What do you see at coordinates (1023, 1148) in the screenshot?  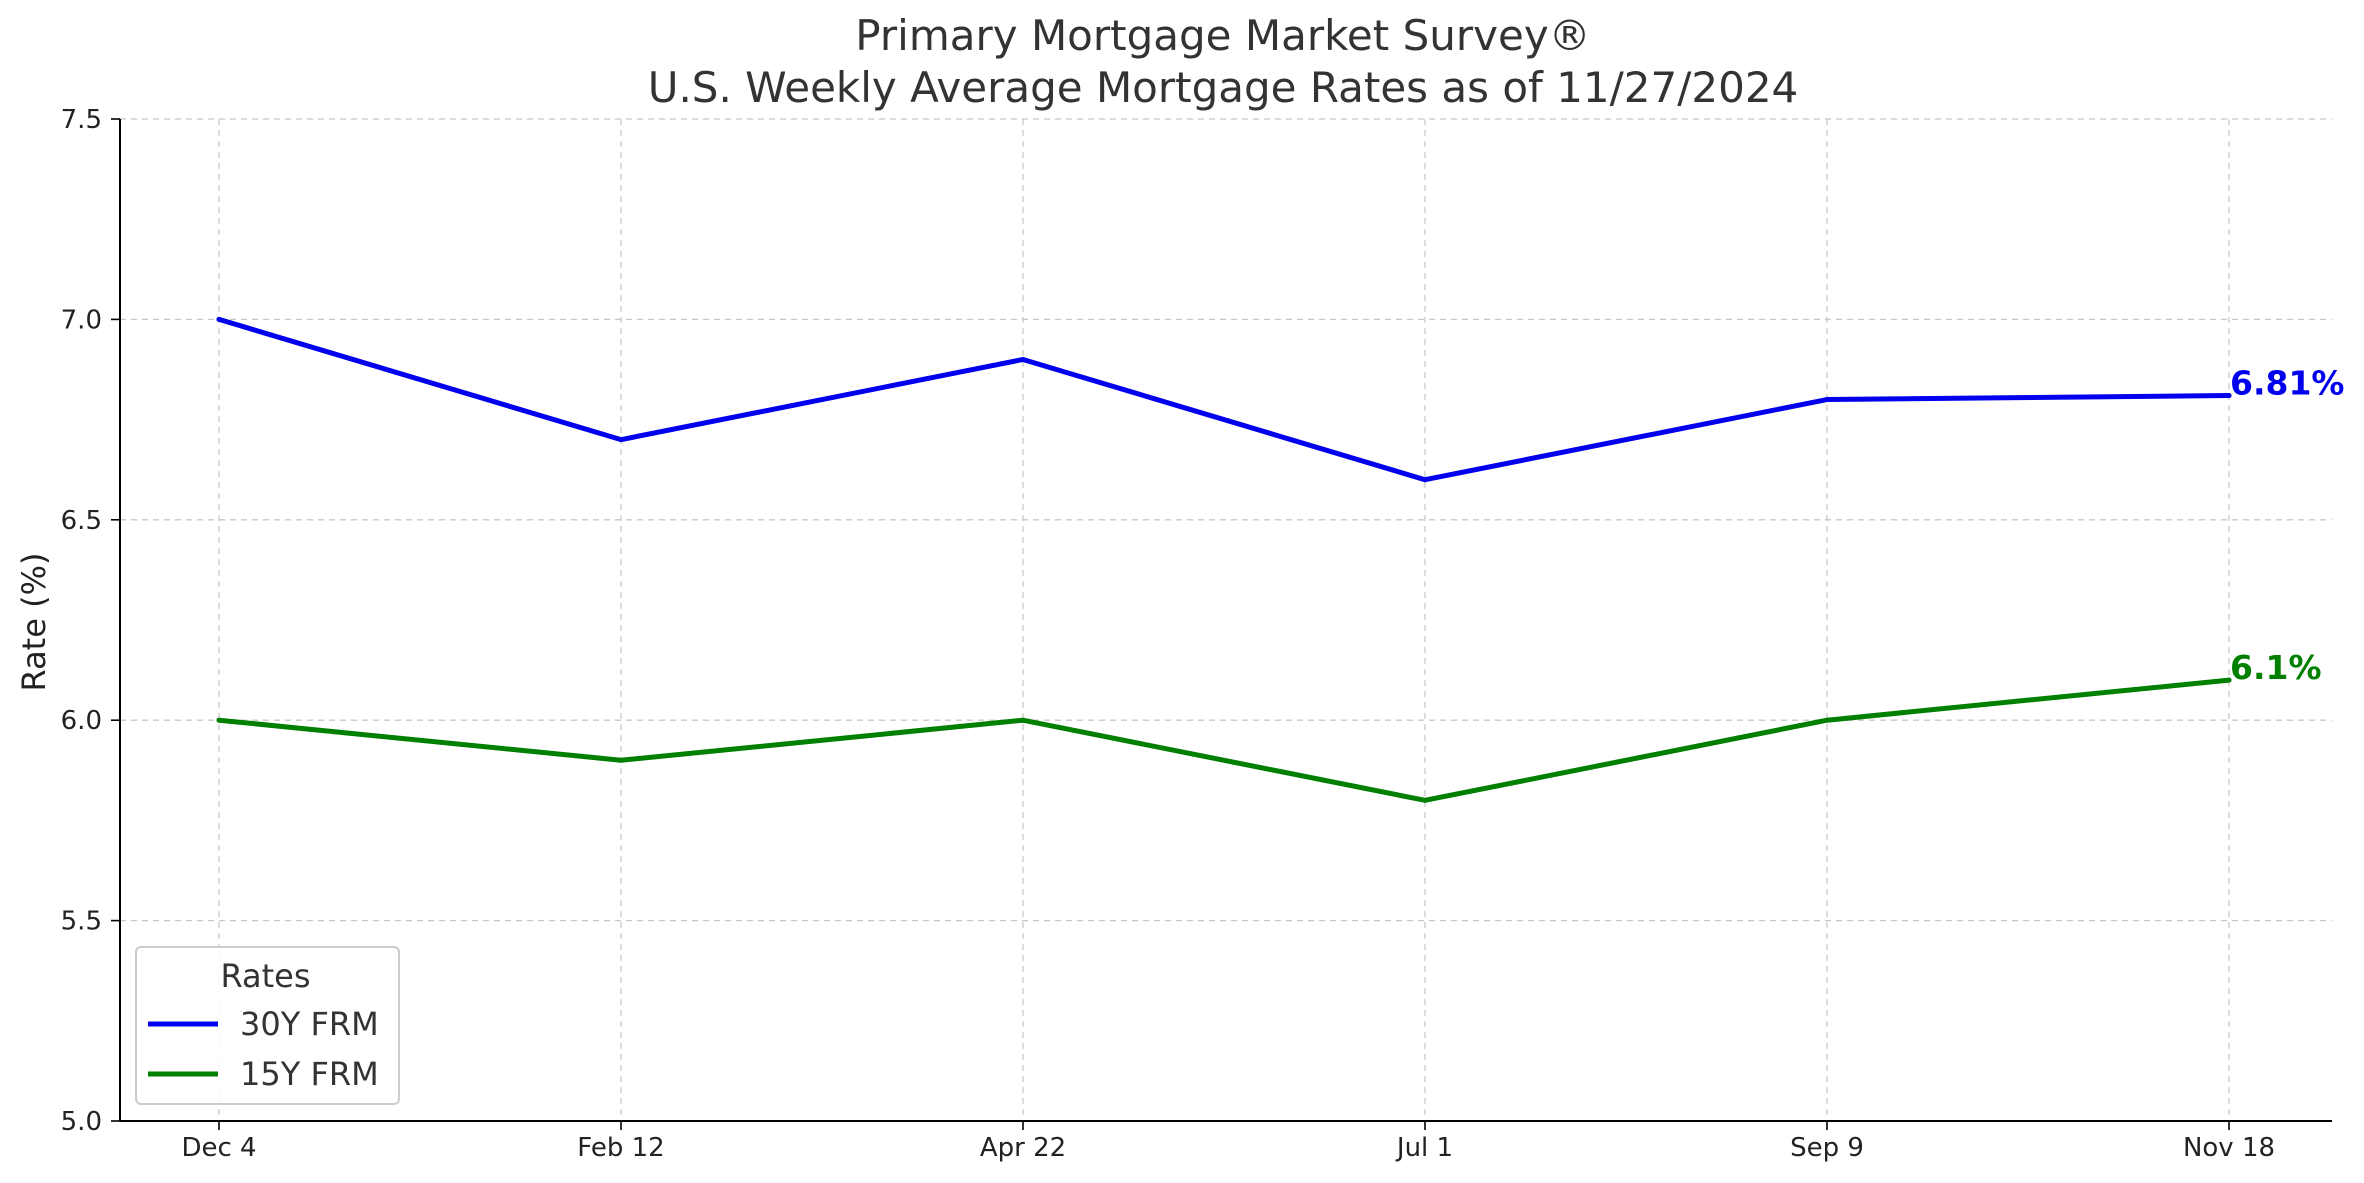 I see `x-tick-label: Apr 22` at bounding box center [1023, 1148].